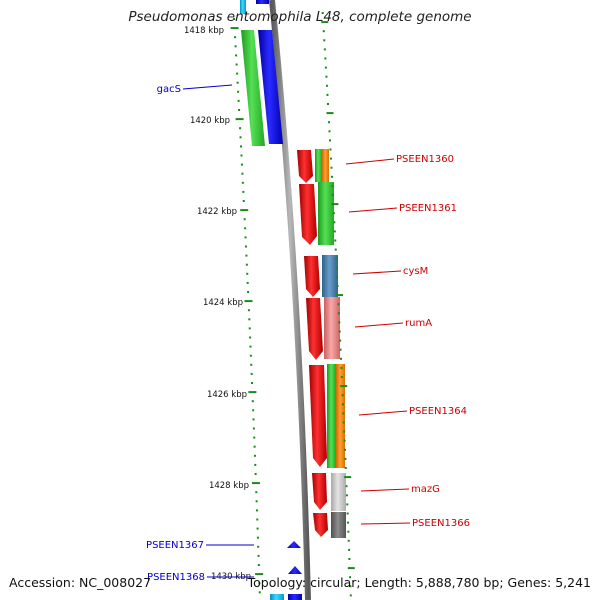 The width and height of the screenshot is (600, 600). I want to click on gene-PSEEN1368-arrow, so click(295, 570).